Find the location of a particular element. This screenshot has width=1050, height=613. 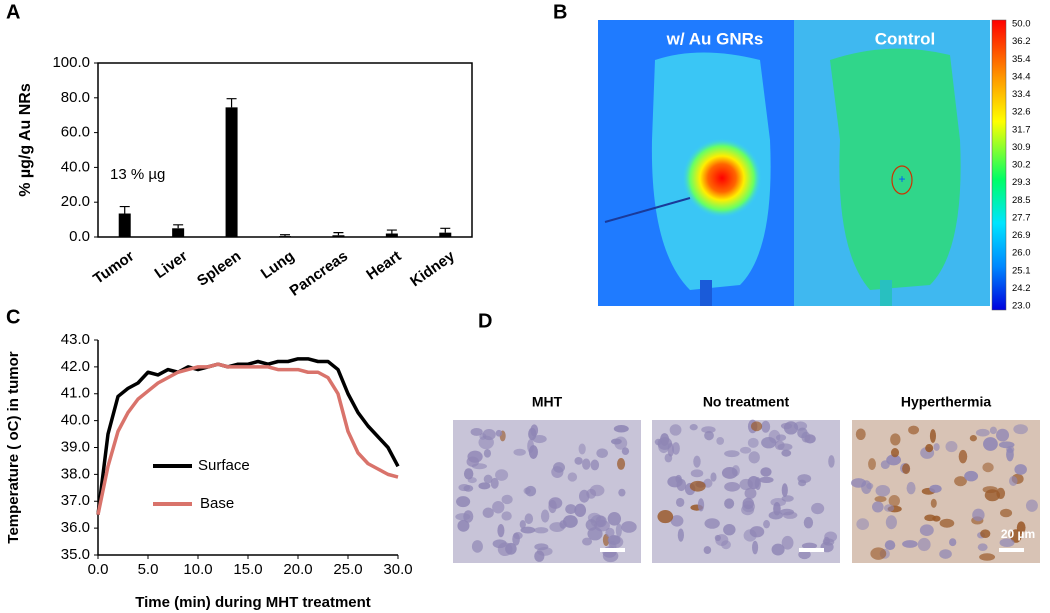

colorbar-label: 34.4 is located at coordinates (1021, 76).